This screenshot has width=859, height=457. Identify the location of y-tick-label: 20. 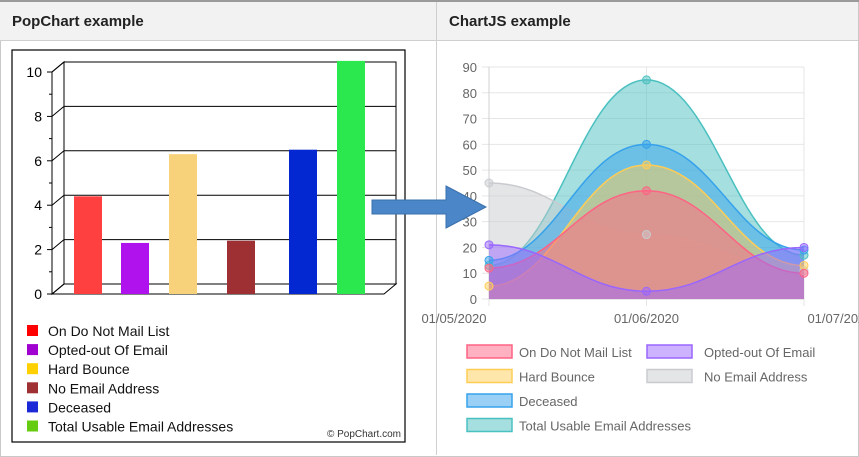
(470, 247).